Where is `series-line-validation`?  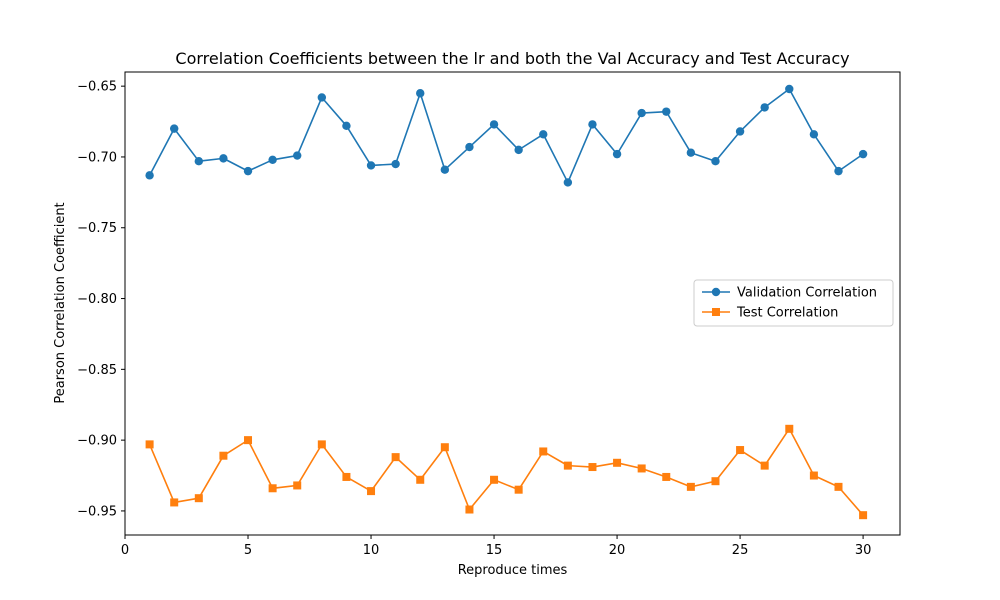 series-line-validation is located at coordinates (506, 136).